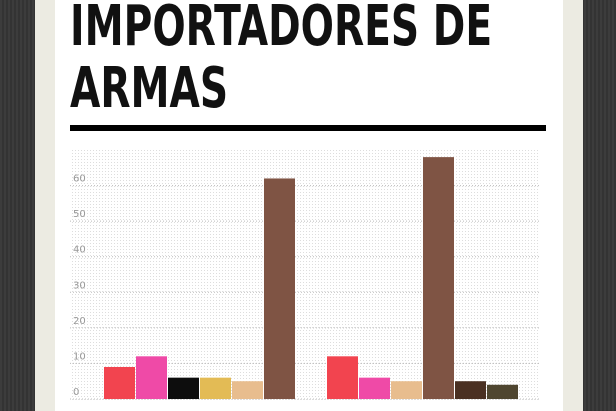 The width and height of the screenshot is (616, 411). I want to click on y-tick-label: 50, so click(79, 214).